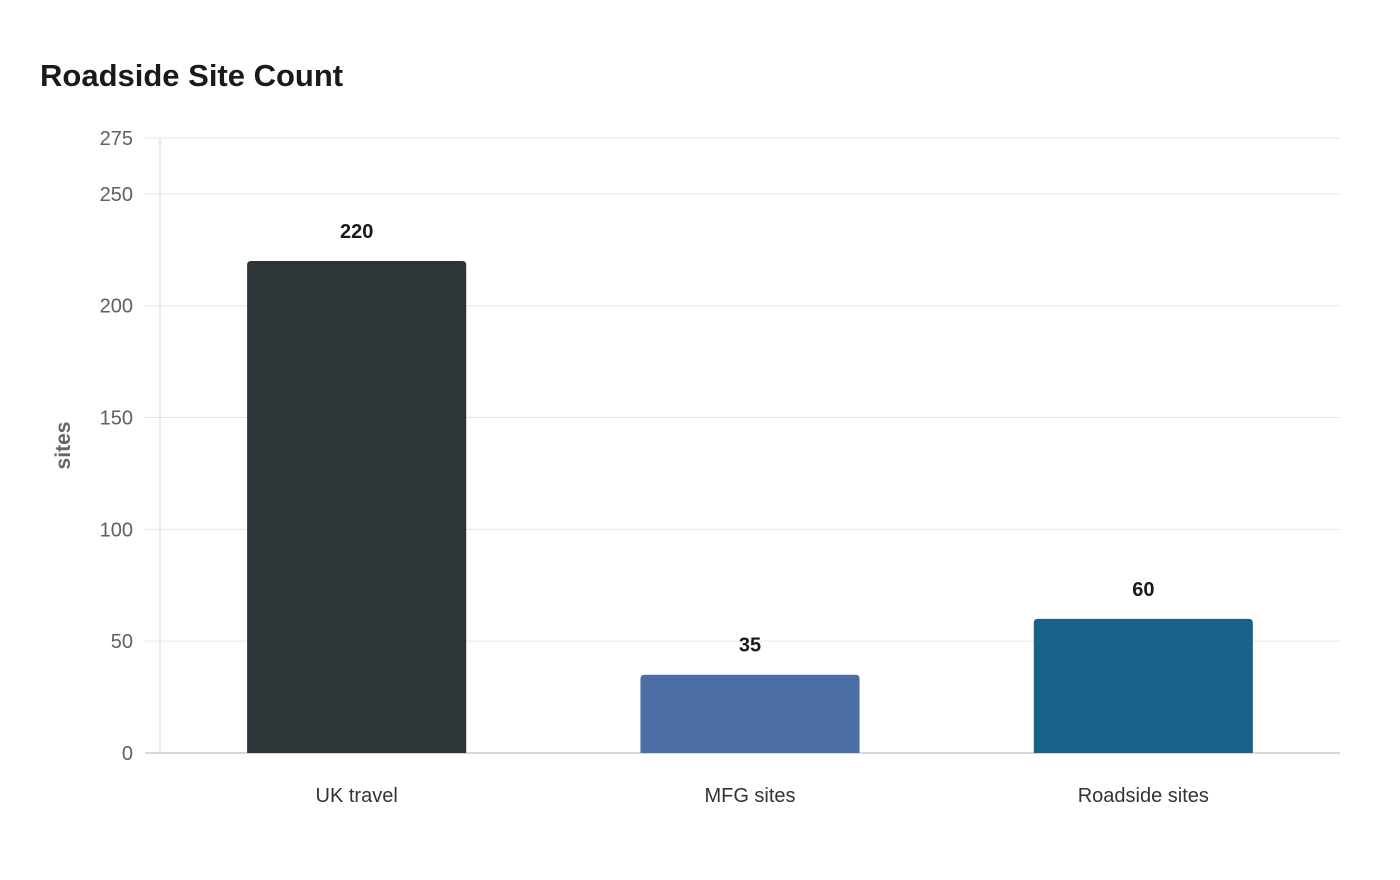  Describe the element at coordinates (356, 232) in the screenshot. I see `bar-value-label: 220` at that location.